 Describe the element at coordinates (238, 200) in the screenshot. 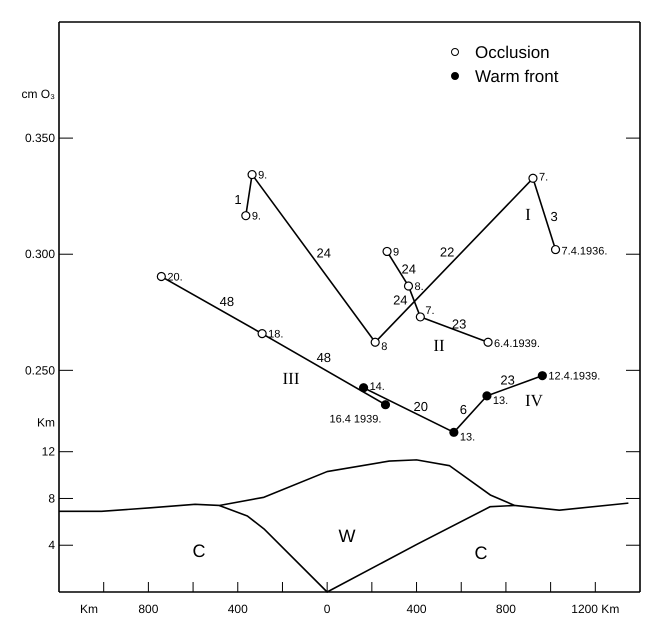

I see `annotation: 1` at that location.